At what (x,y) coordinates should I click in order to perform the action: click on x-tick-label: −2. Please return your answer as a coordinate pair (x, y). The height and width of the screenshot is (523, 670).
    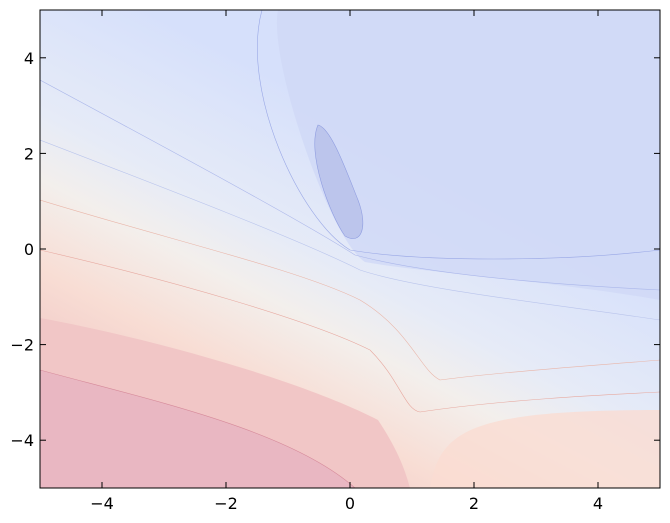
    Looking at the image, I should click on (226, 503).